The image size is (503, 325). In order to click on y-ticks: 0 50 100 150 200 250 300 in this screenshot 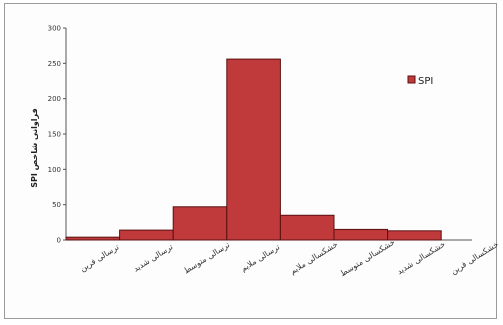, I will do `click(57, 135)`.